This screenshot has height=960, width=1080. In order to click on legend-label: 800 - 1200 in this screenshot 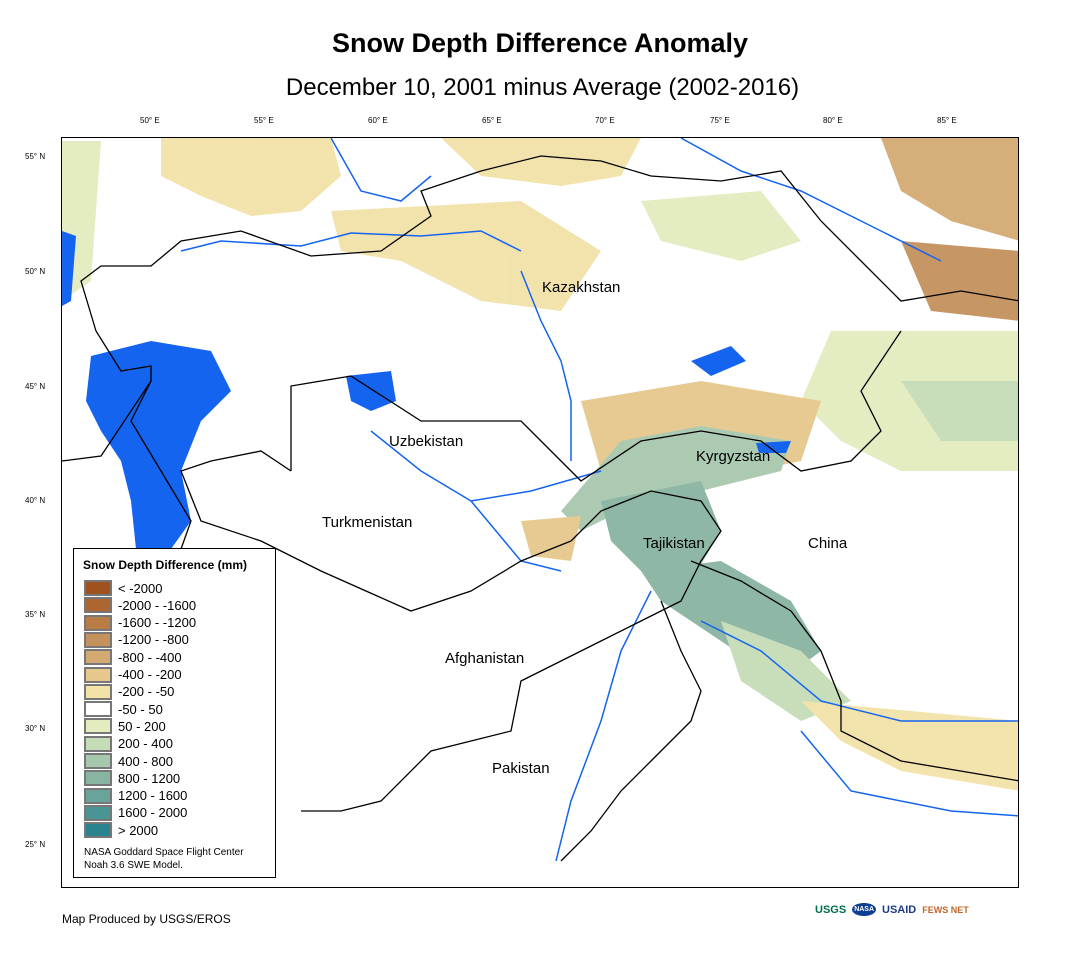, I will do `click(149, 778)`.